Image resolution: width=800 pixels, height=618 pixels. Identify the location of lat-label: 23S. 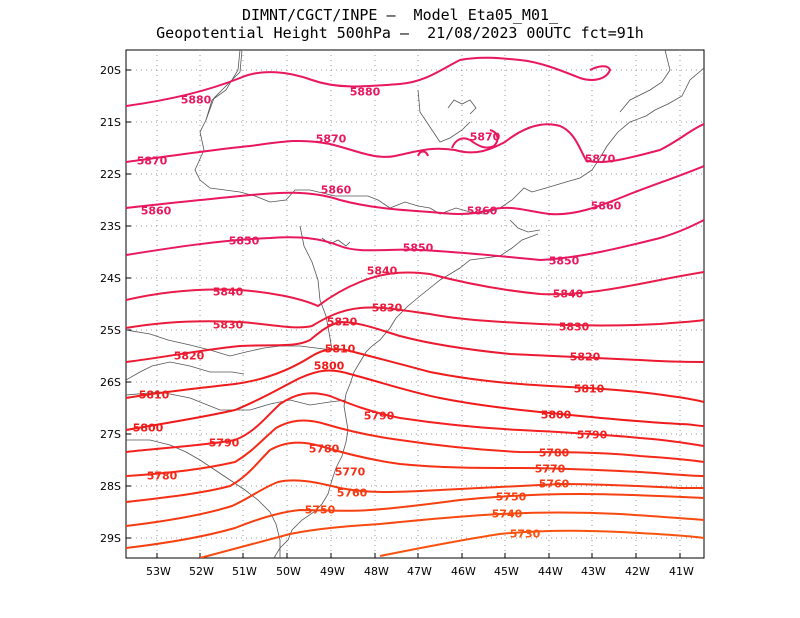
(110, 226).